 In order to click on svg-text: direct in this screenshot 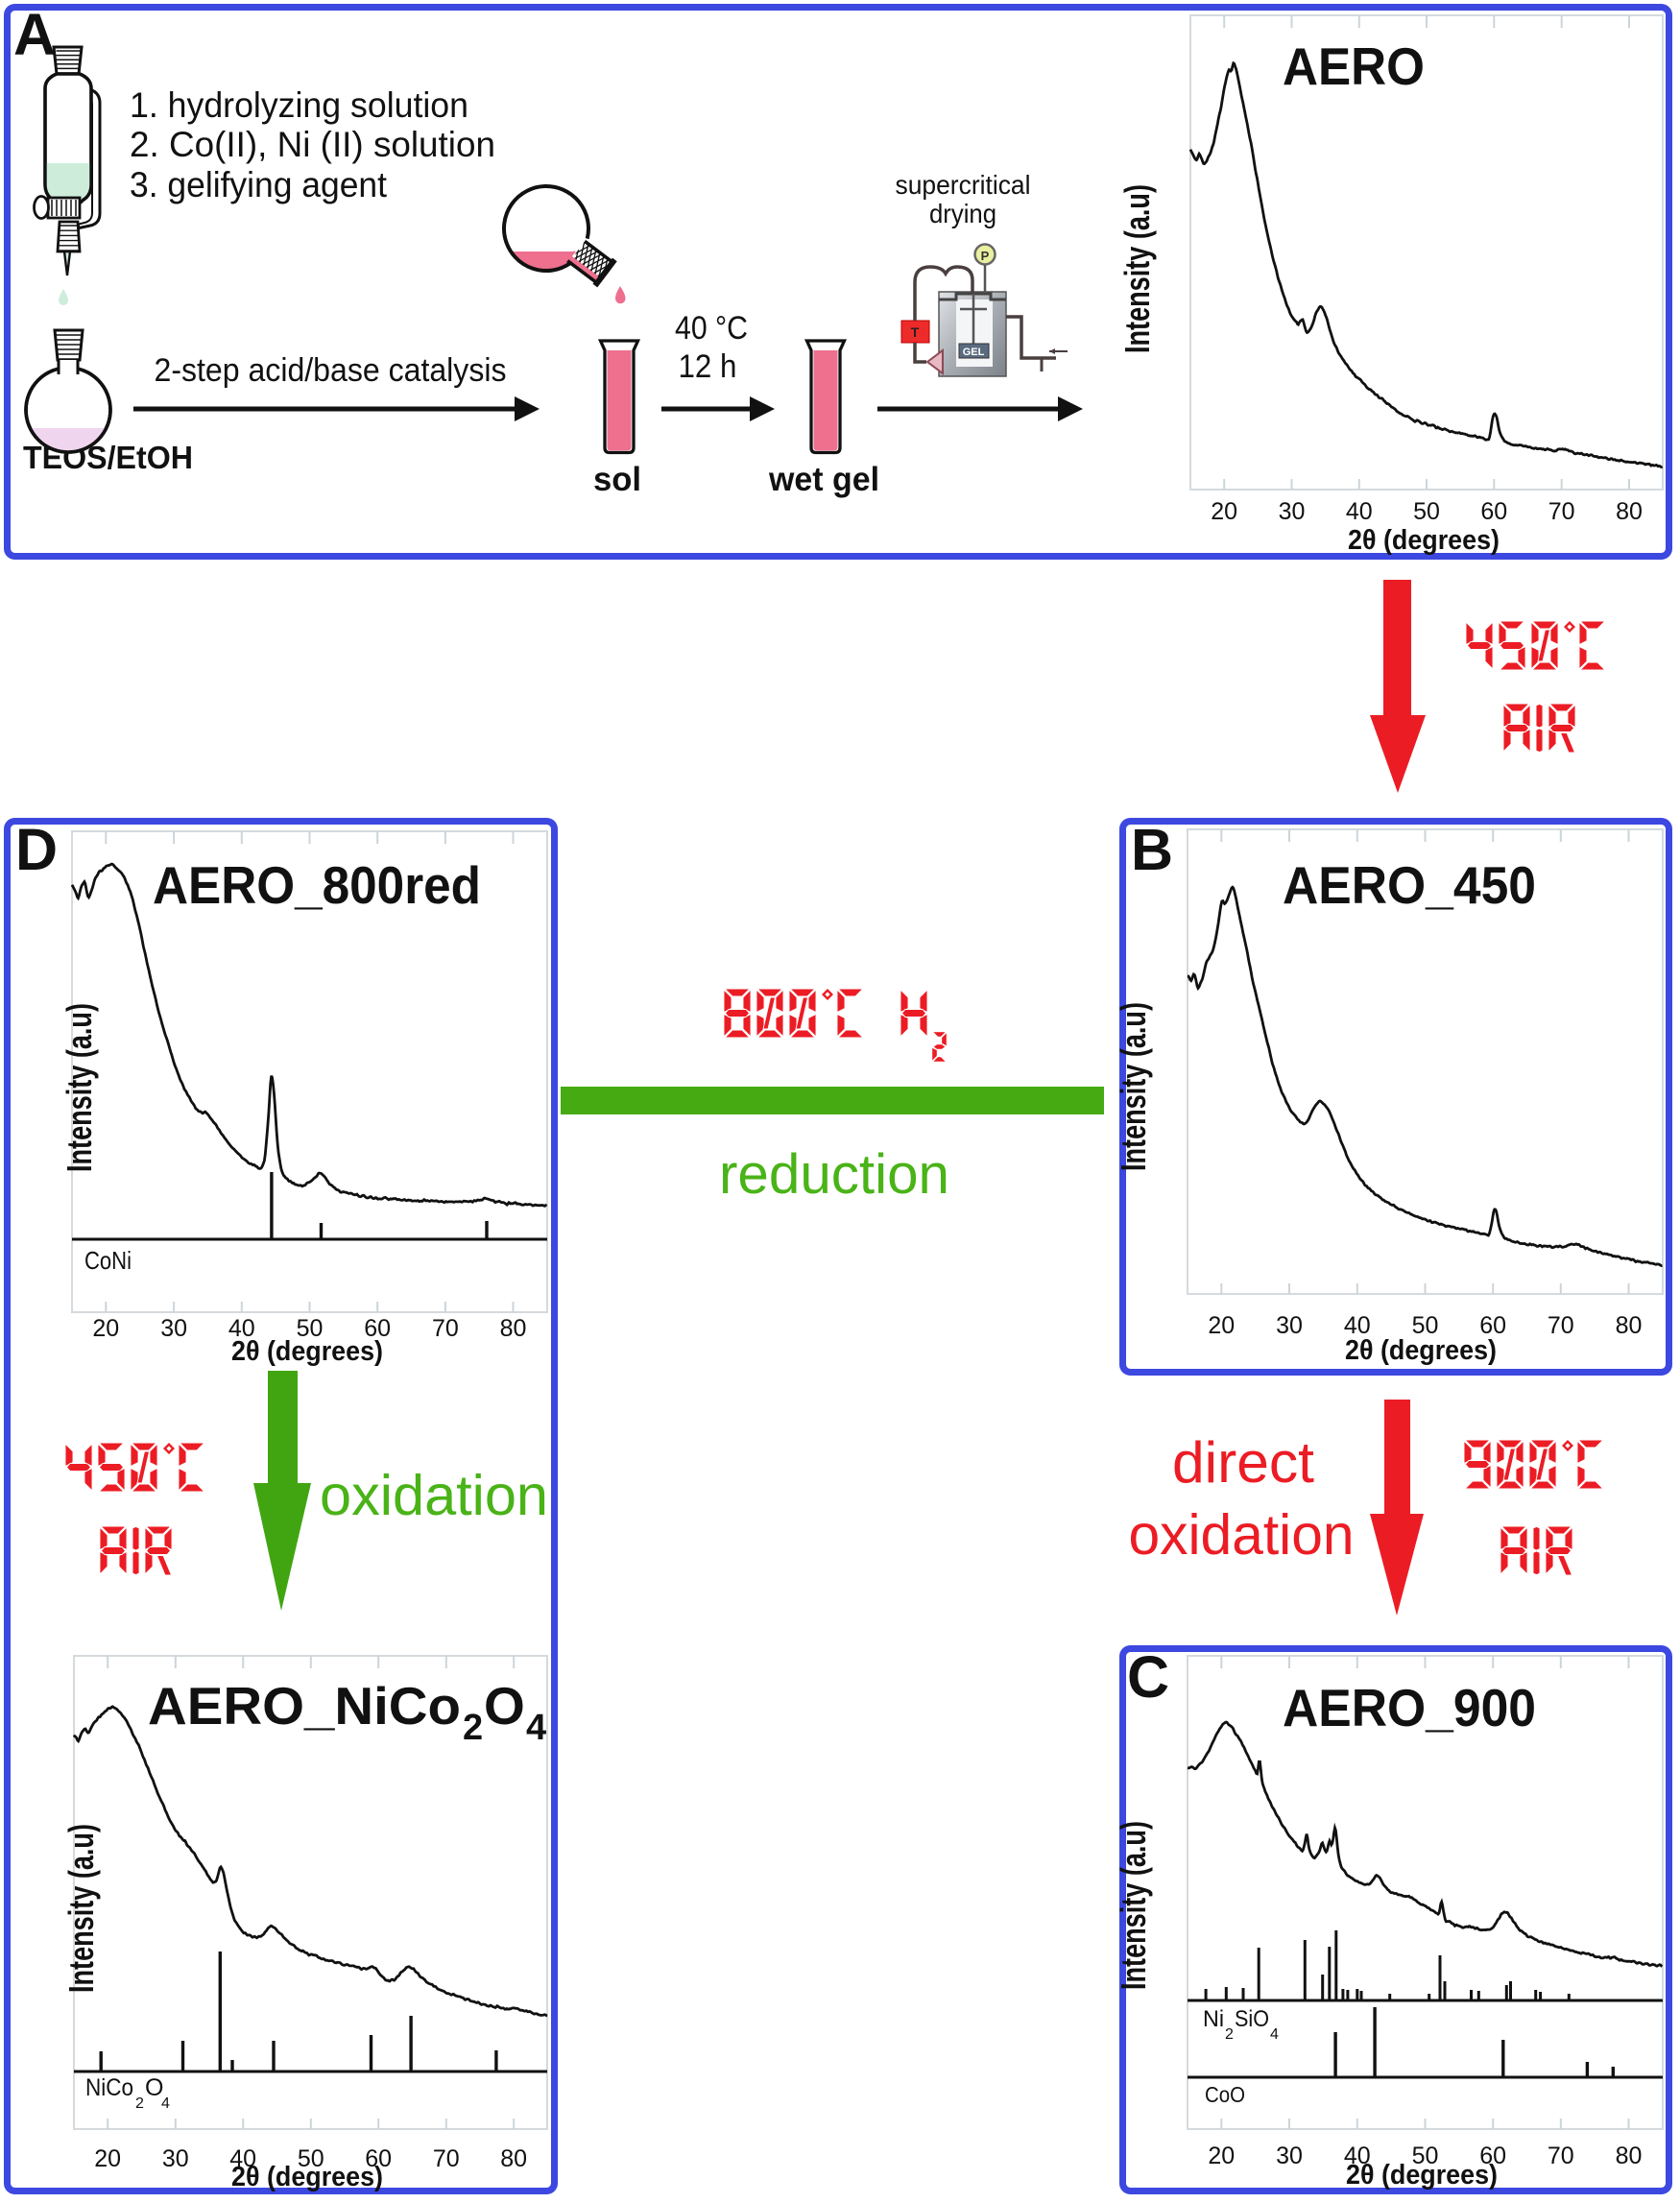, I will do `click(1243, 1462)`.